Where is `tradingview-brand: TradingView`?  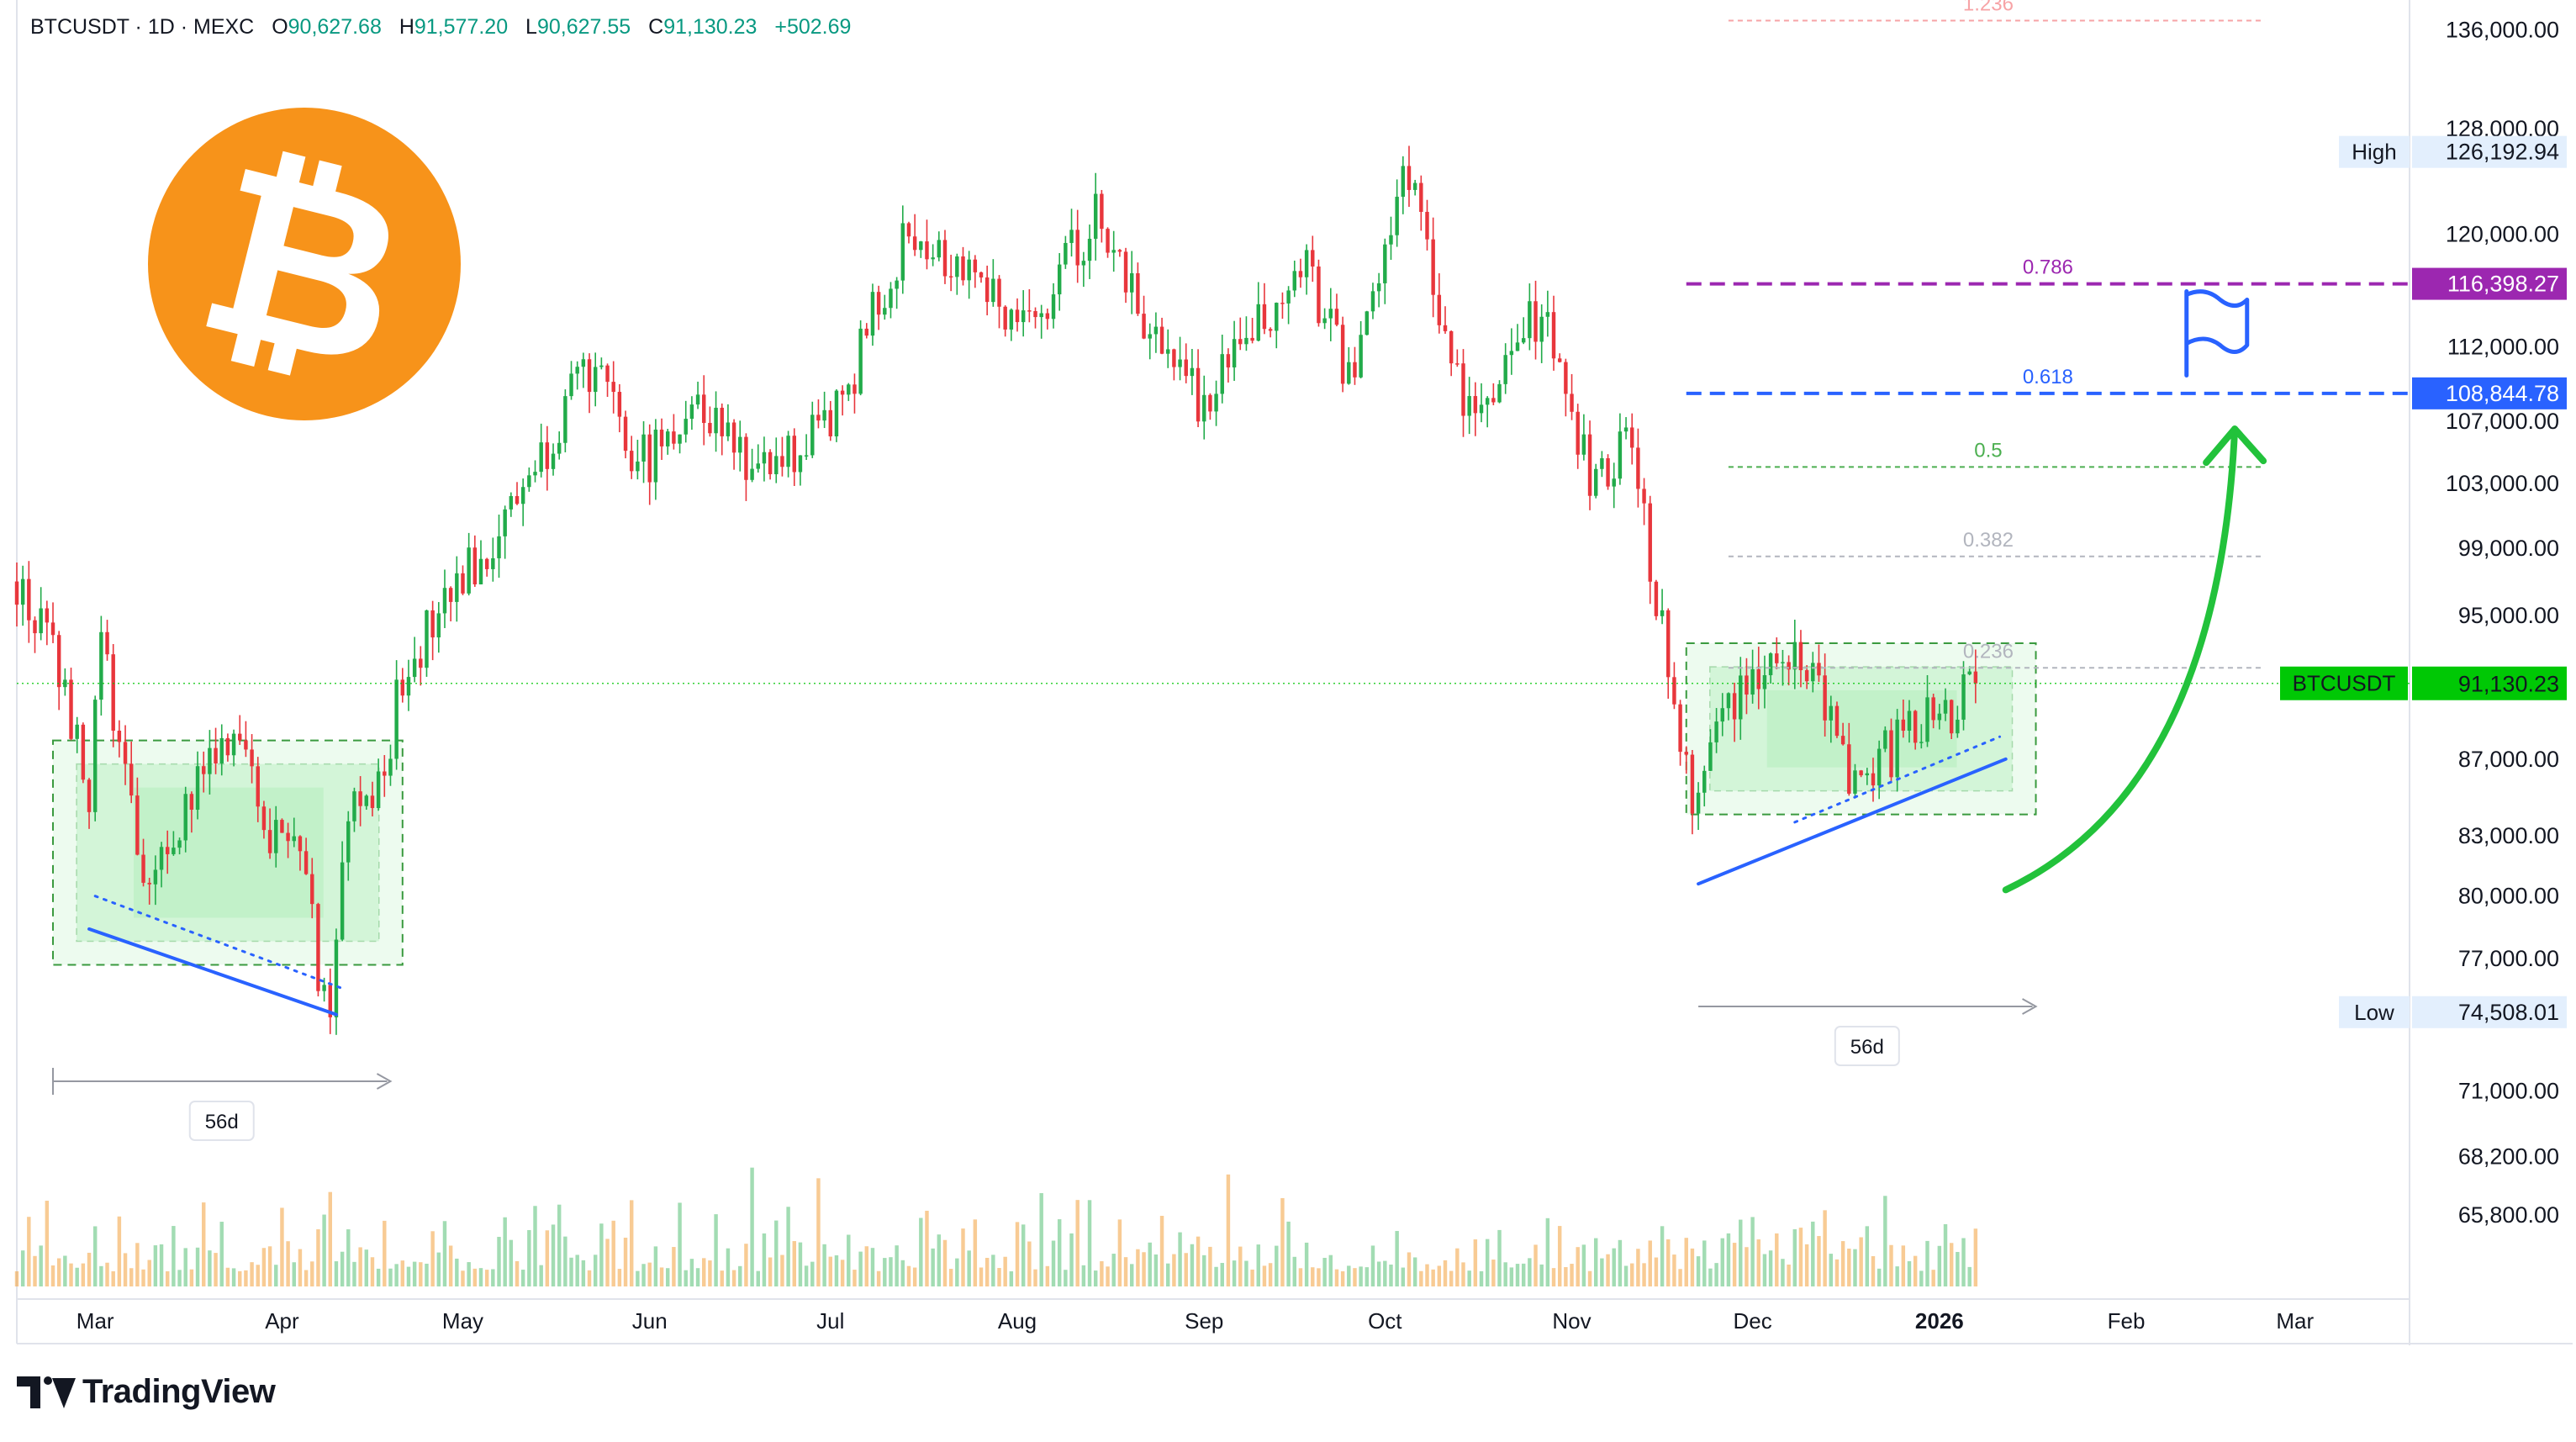
tradingview-brand: TradingView is located at coordinates (146, 1392).